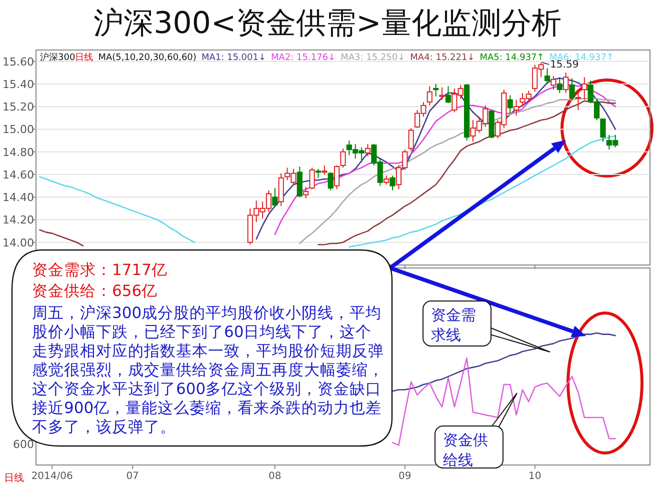 This screenshot has height=487, width=655. Describe the element at coordinates (373, 58) in the screenshot. I see `text: MA3: 15.250↓` at that location.